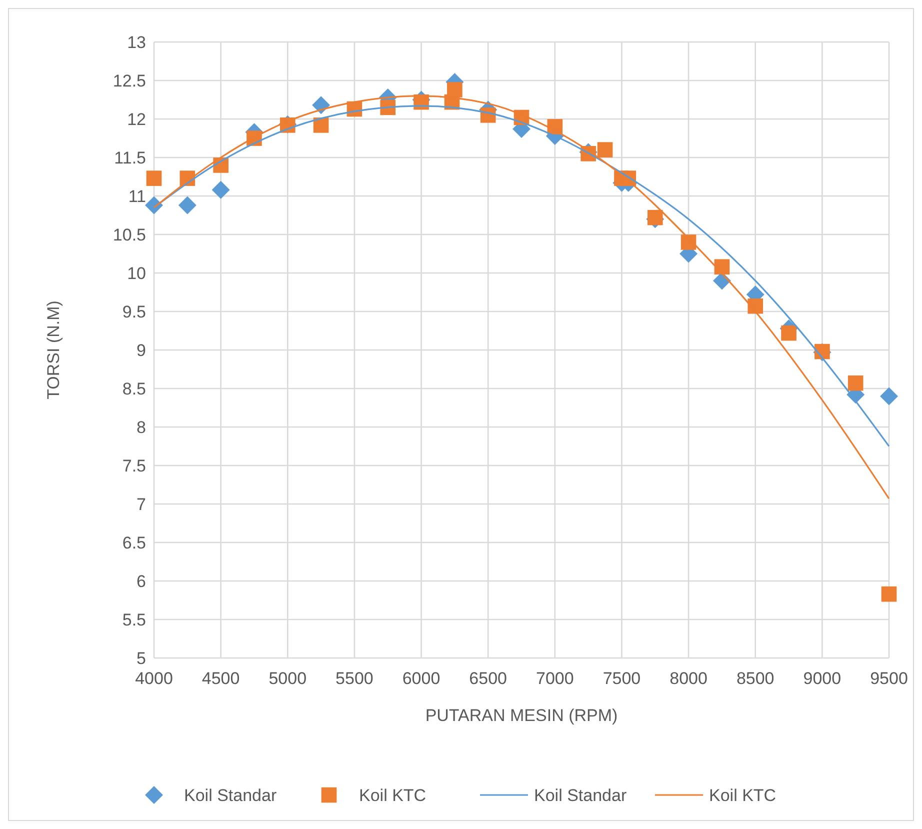  I want to click on y-axis-title: TORSI (N.M), so click(53, 350).